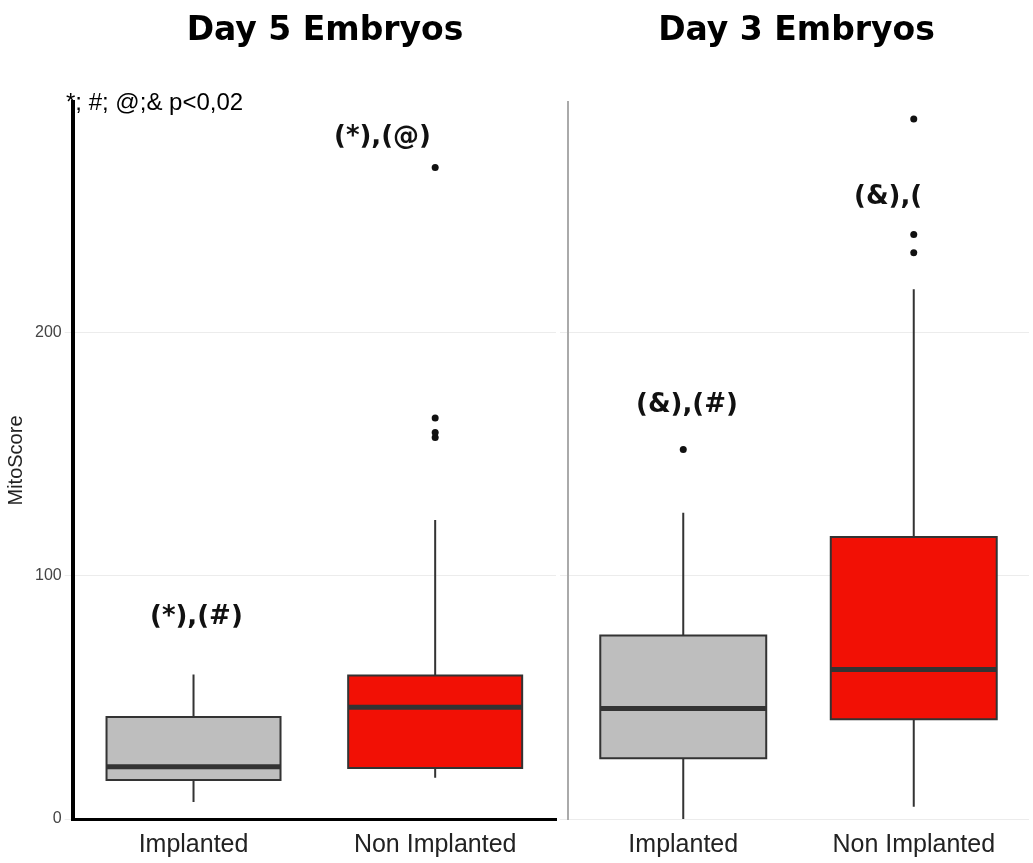 This screenshot has width=1033, height=863. I want to click on annotation: (*),(#), so click(196, 615).